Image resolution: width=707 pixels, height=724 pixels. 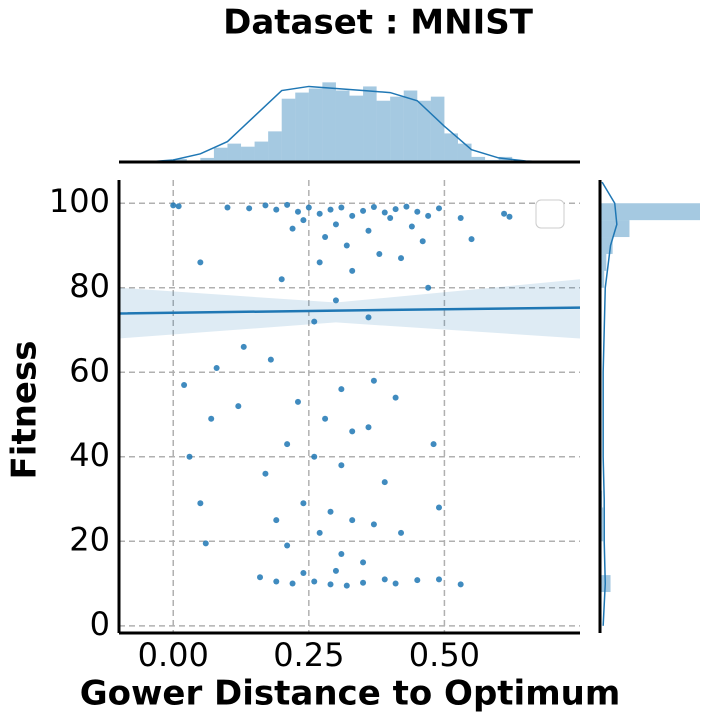 What do you see at coordinates (89, 455) in the screenshot?
I see `y-tick-label: 40` at bounding box center [89, 455].